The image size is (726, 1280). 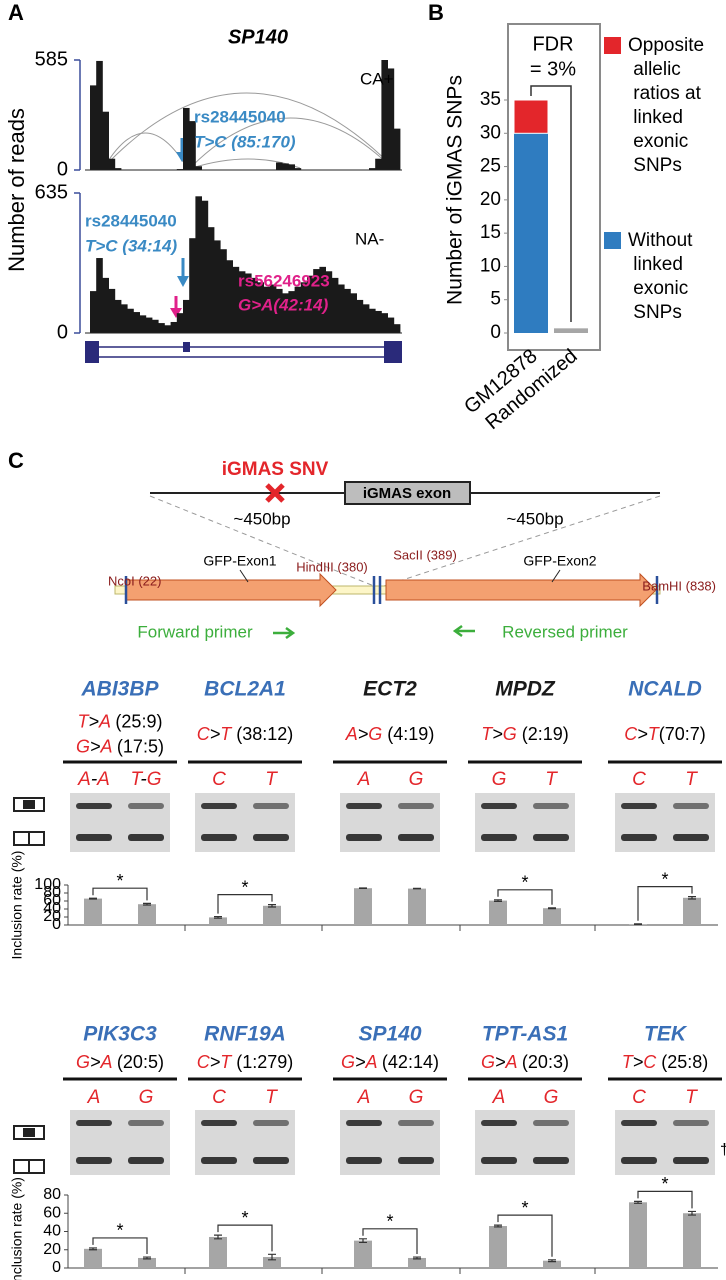 What do you see at coordinates (243, 352) in the screenshot?
I see `gene-model` at bounding box center [243, 352].